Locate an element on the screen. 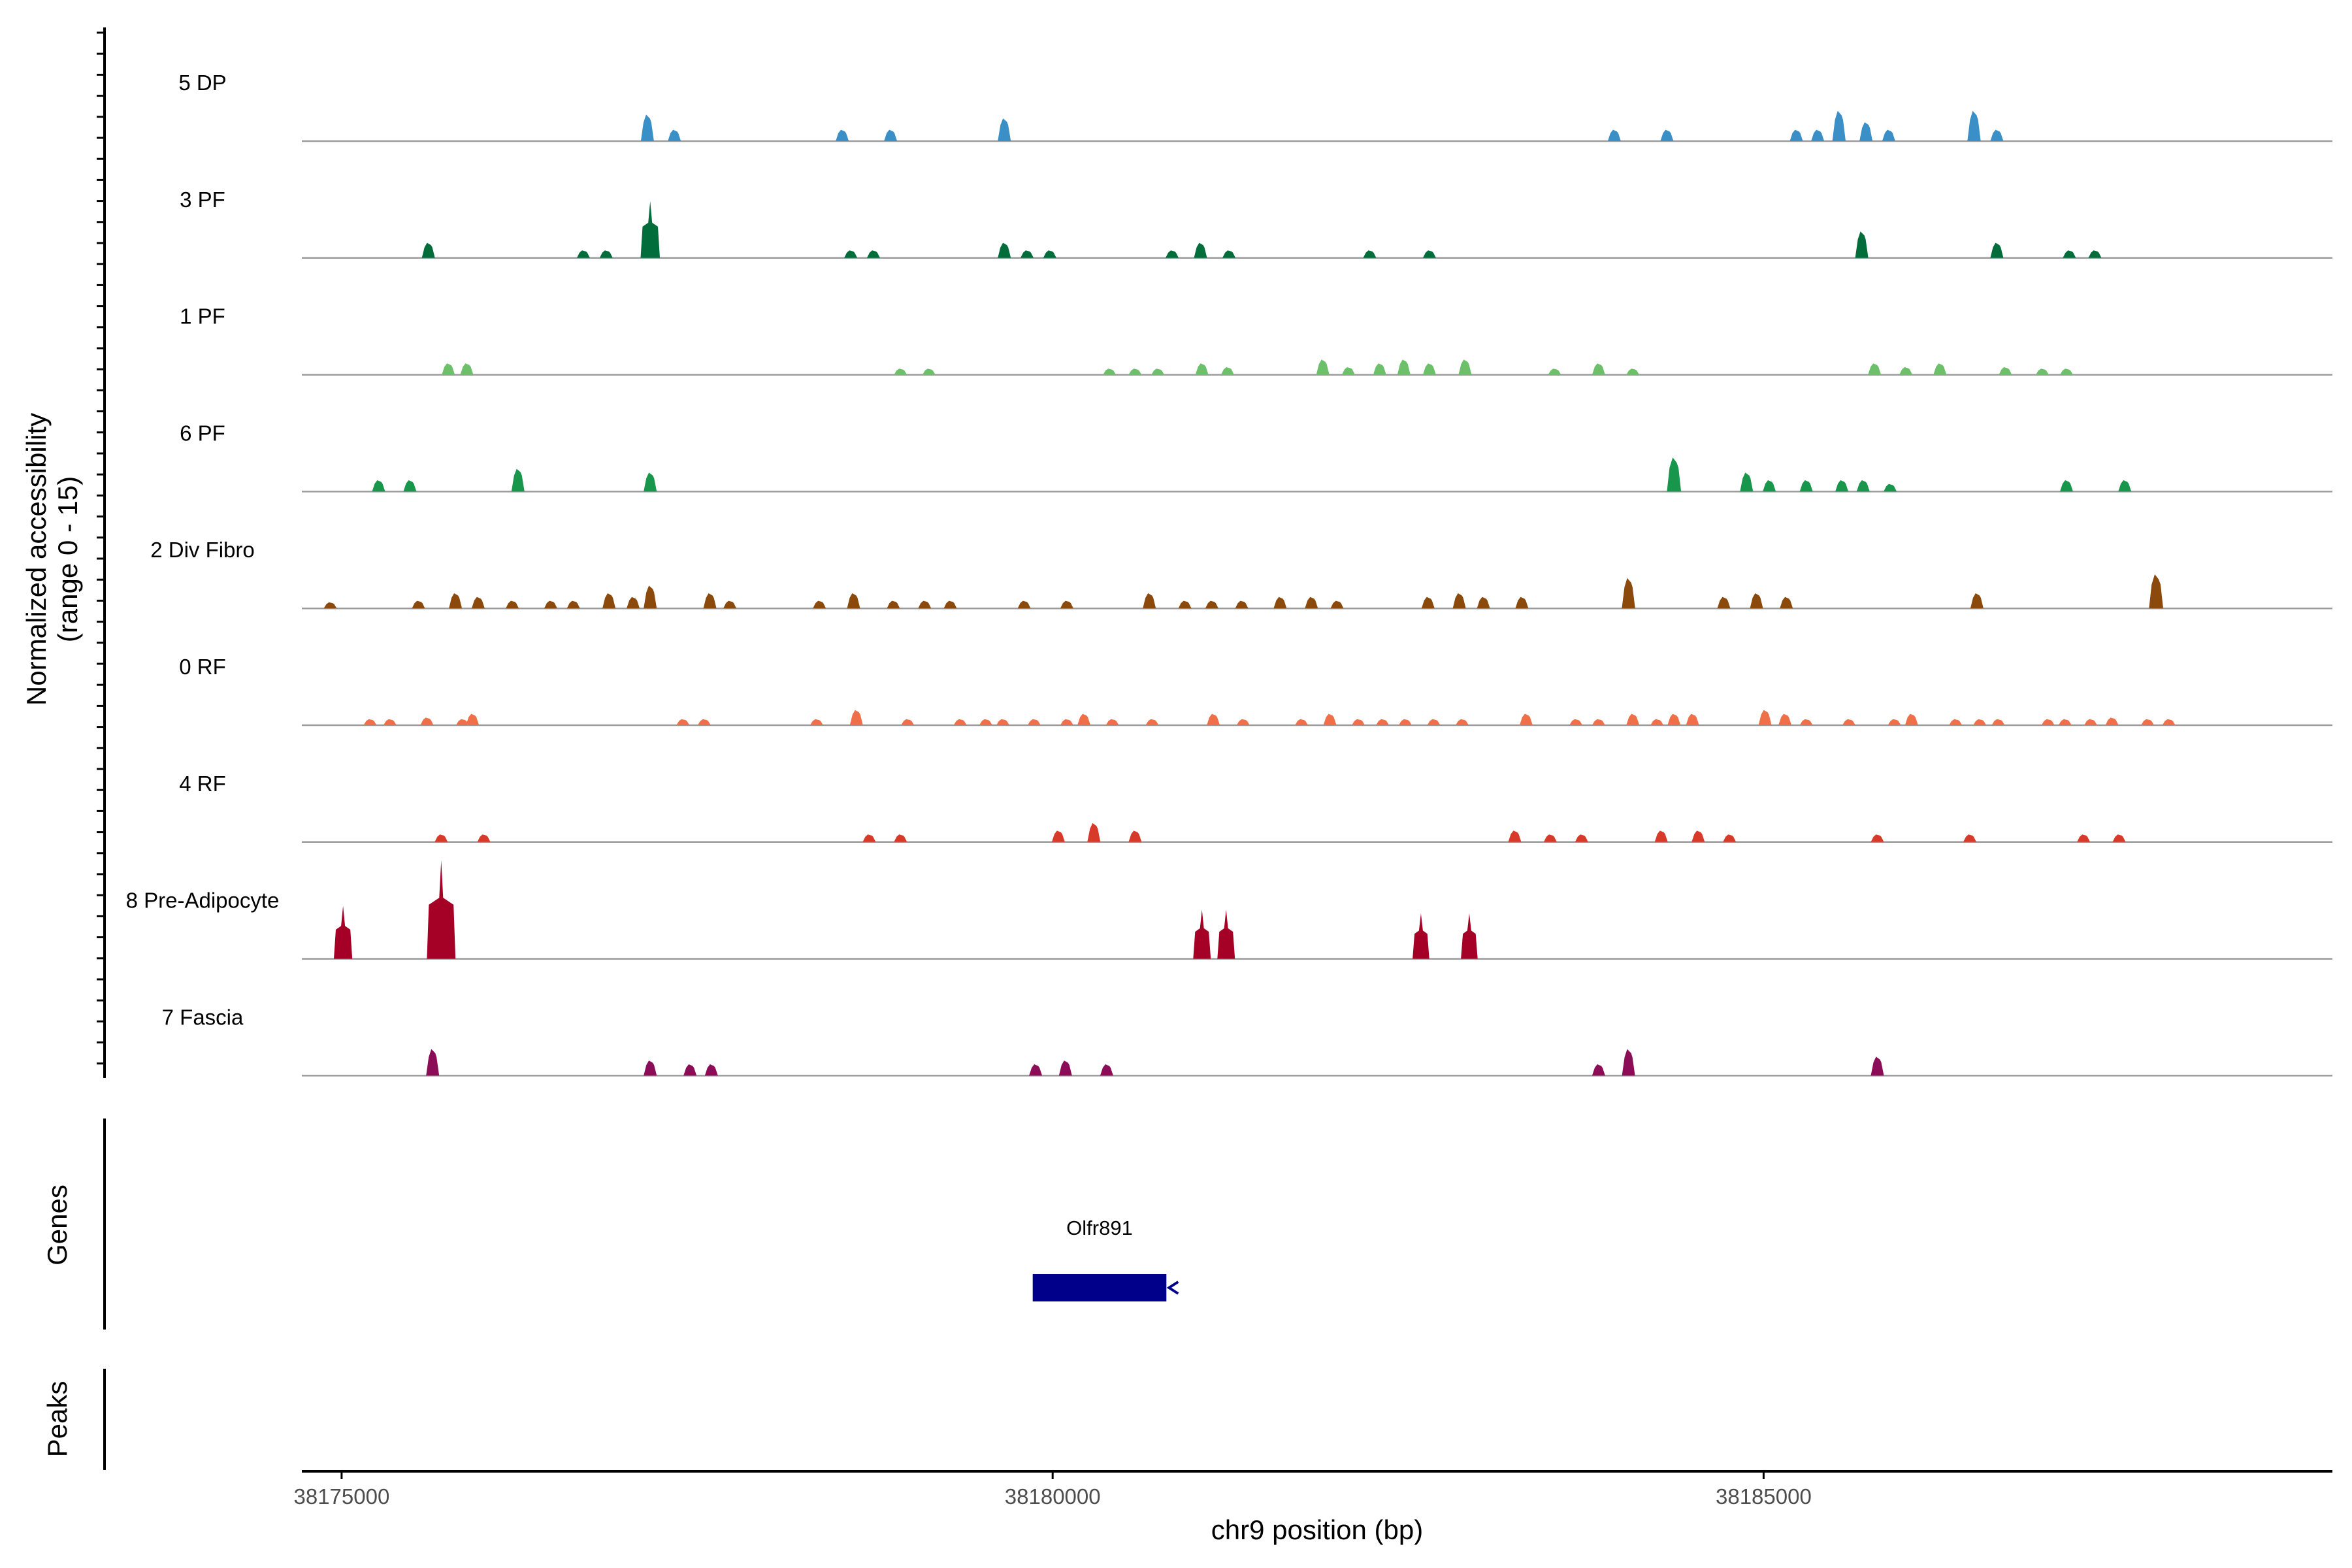  track-label: 5 DP is located at coordinates (202, 83).